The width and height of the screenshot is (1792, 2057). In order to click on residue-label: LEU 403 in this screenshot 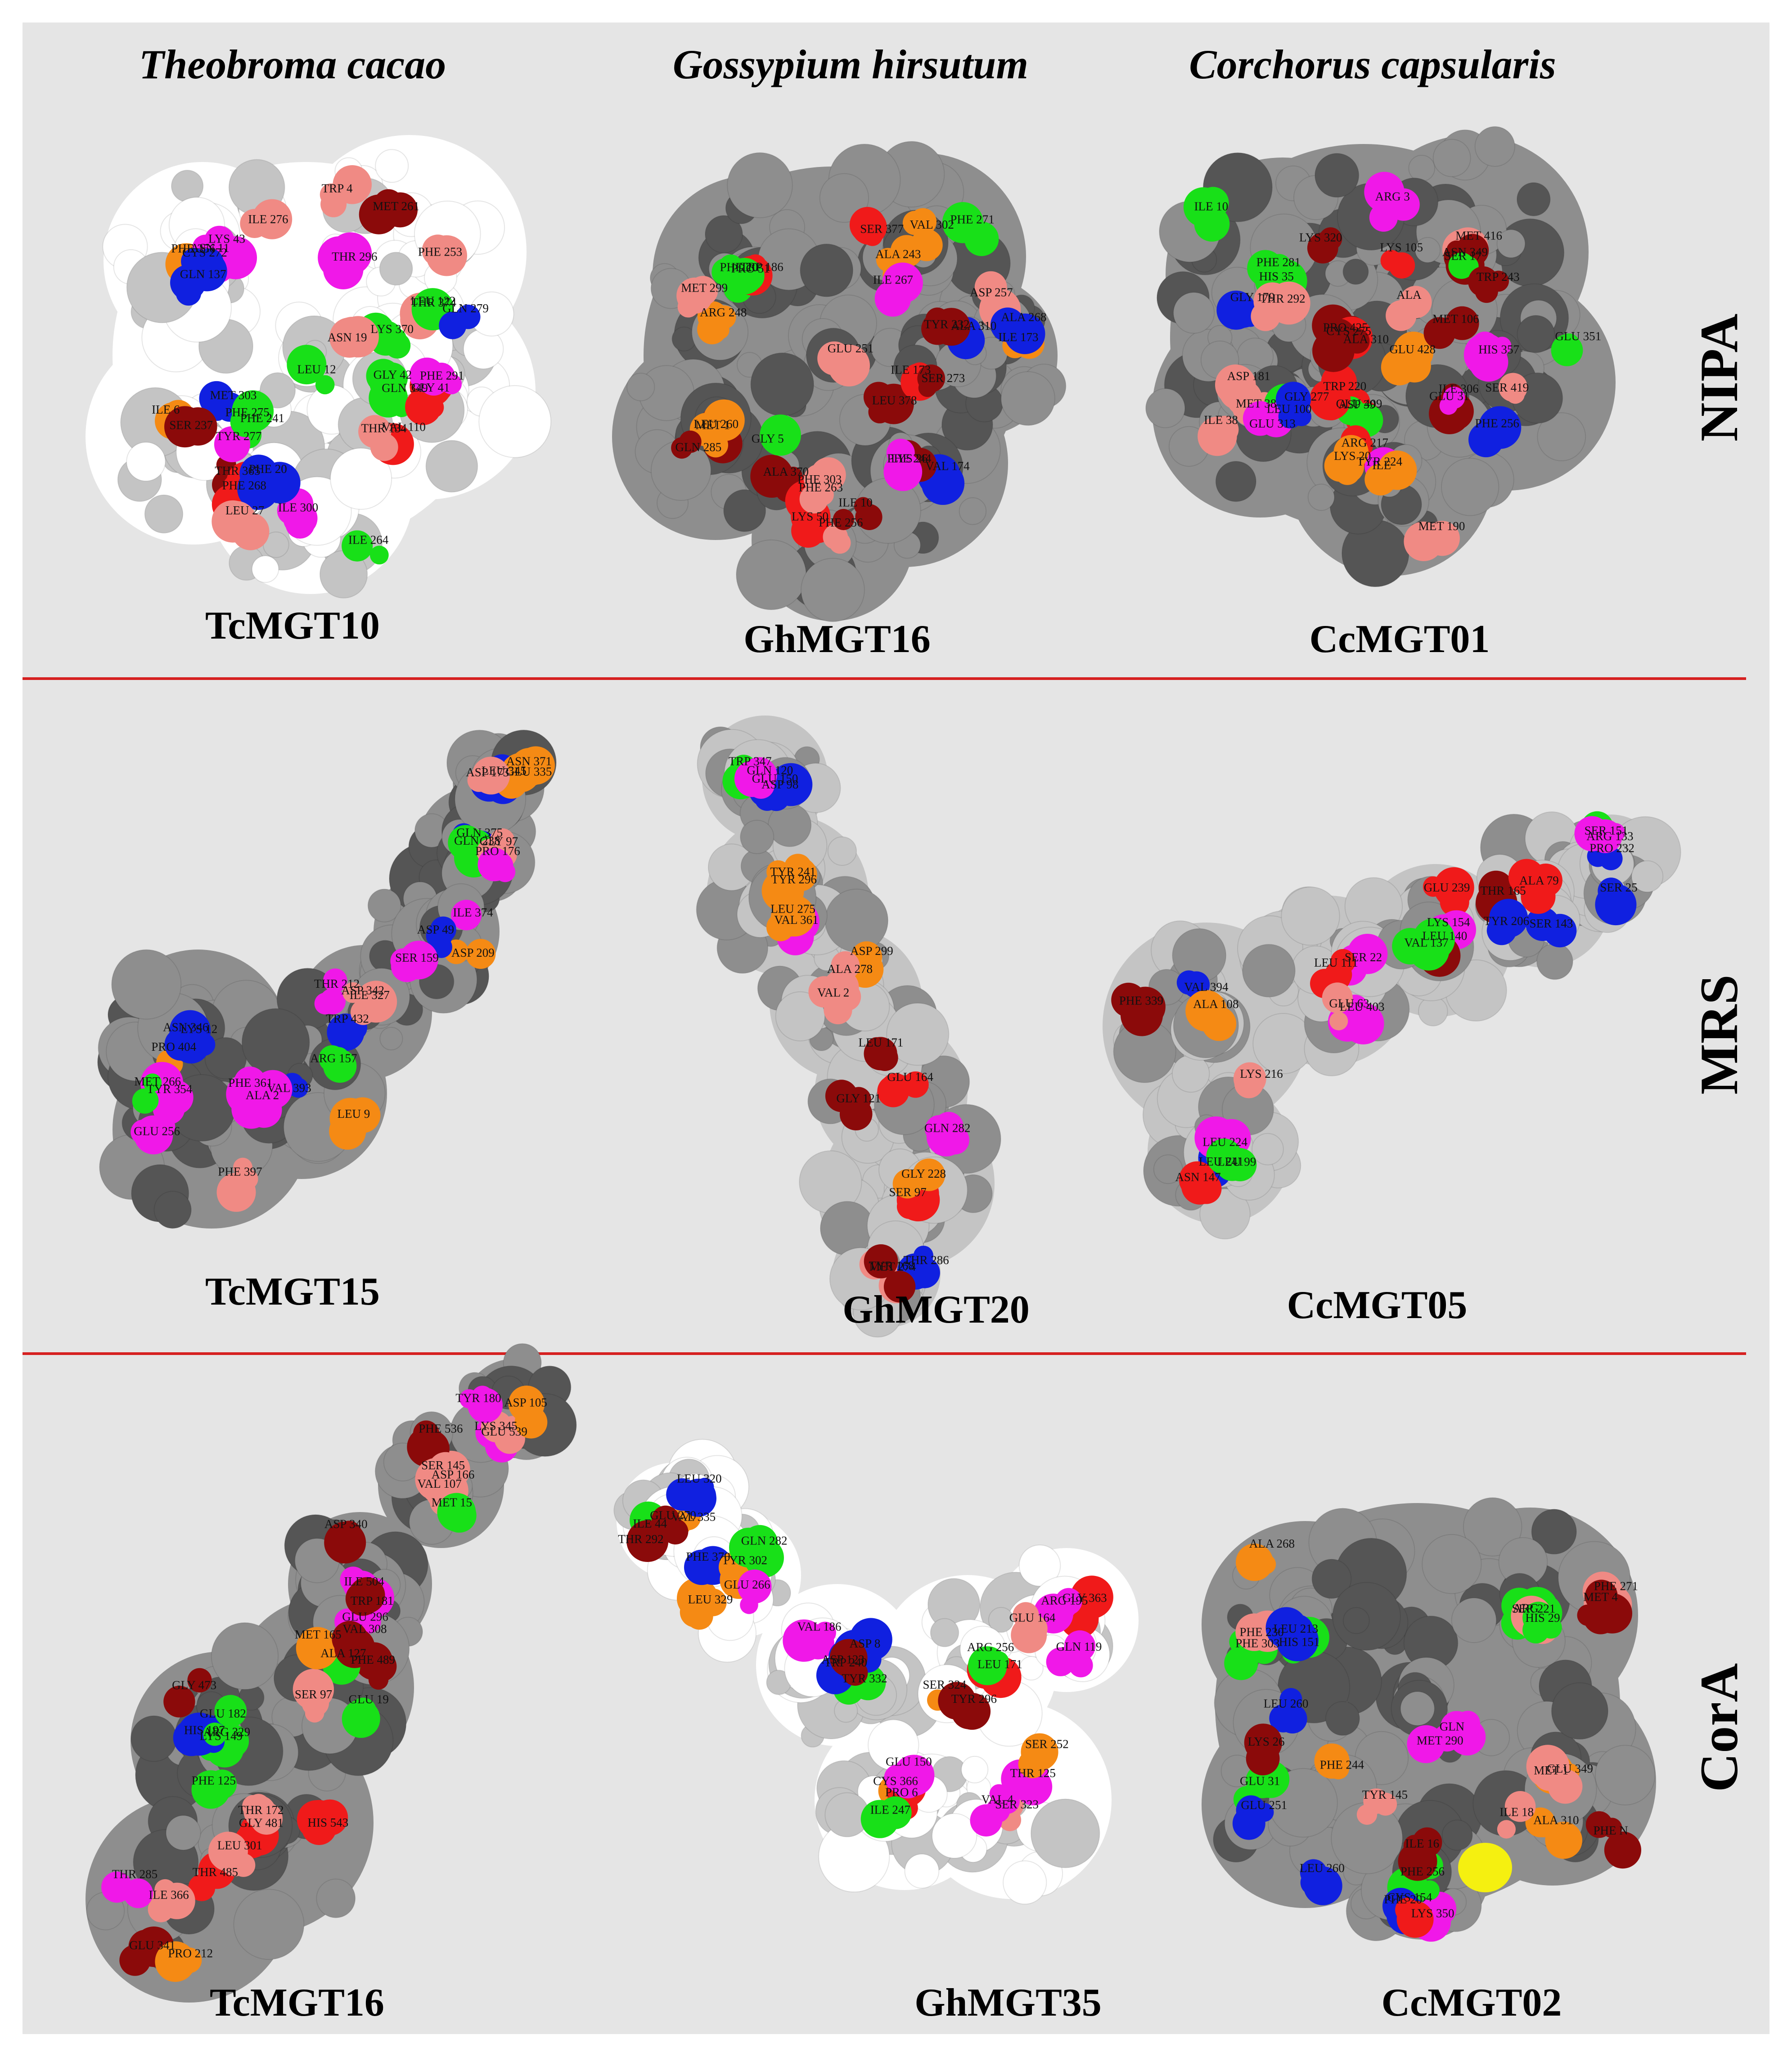, I will do `click(1362, 1007)`.